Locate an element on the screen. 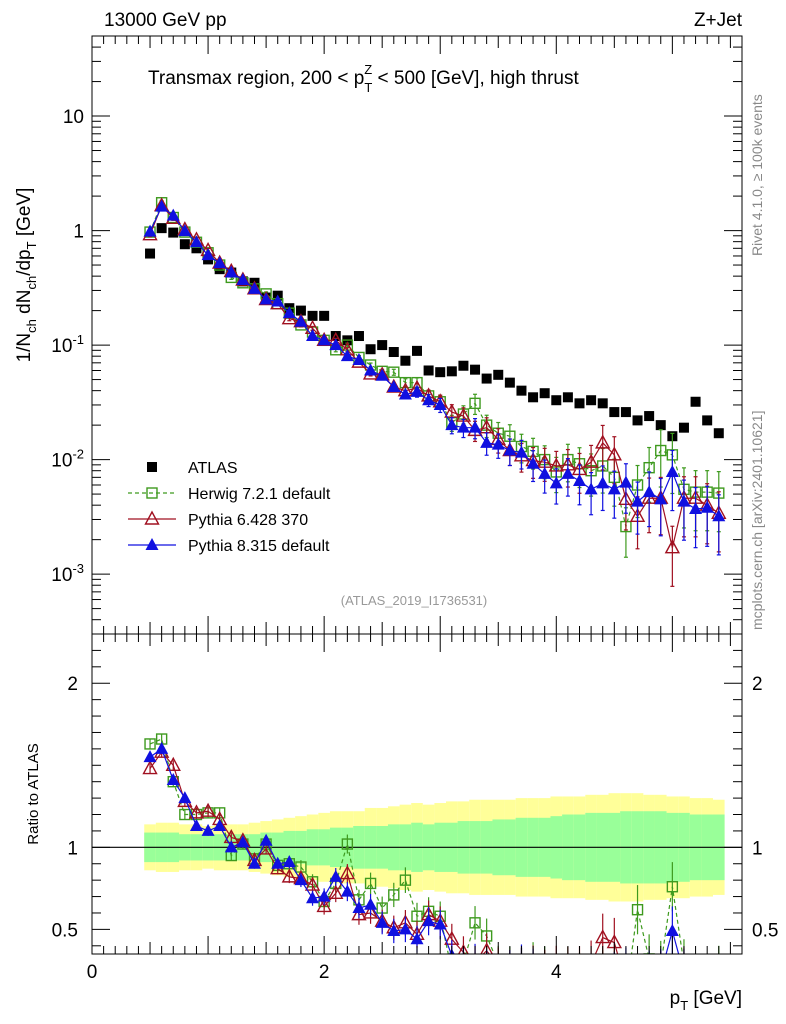 The width and height of the screenshot is (786, 1024). x-axis-title: pT [GeV] is located at coordinates (706, 1000).